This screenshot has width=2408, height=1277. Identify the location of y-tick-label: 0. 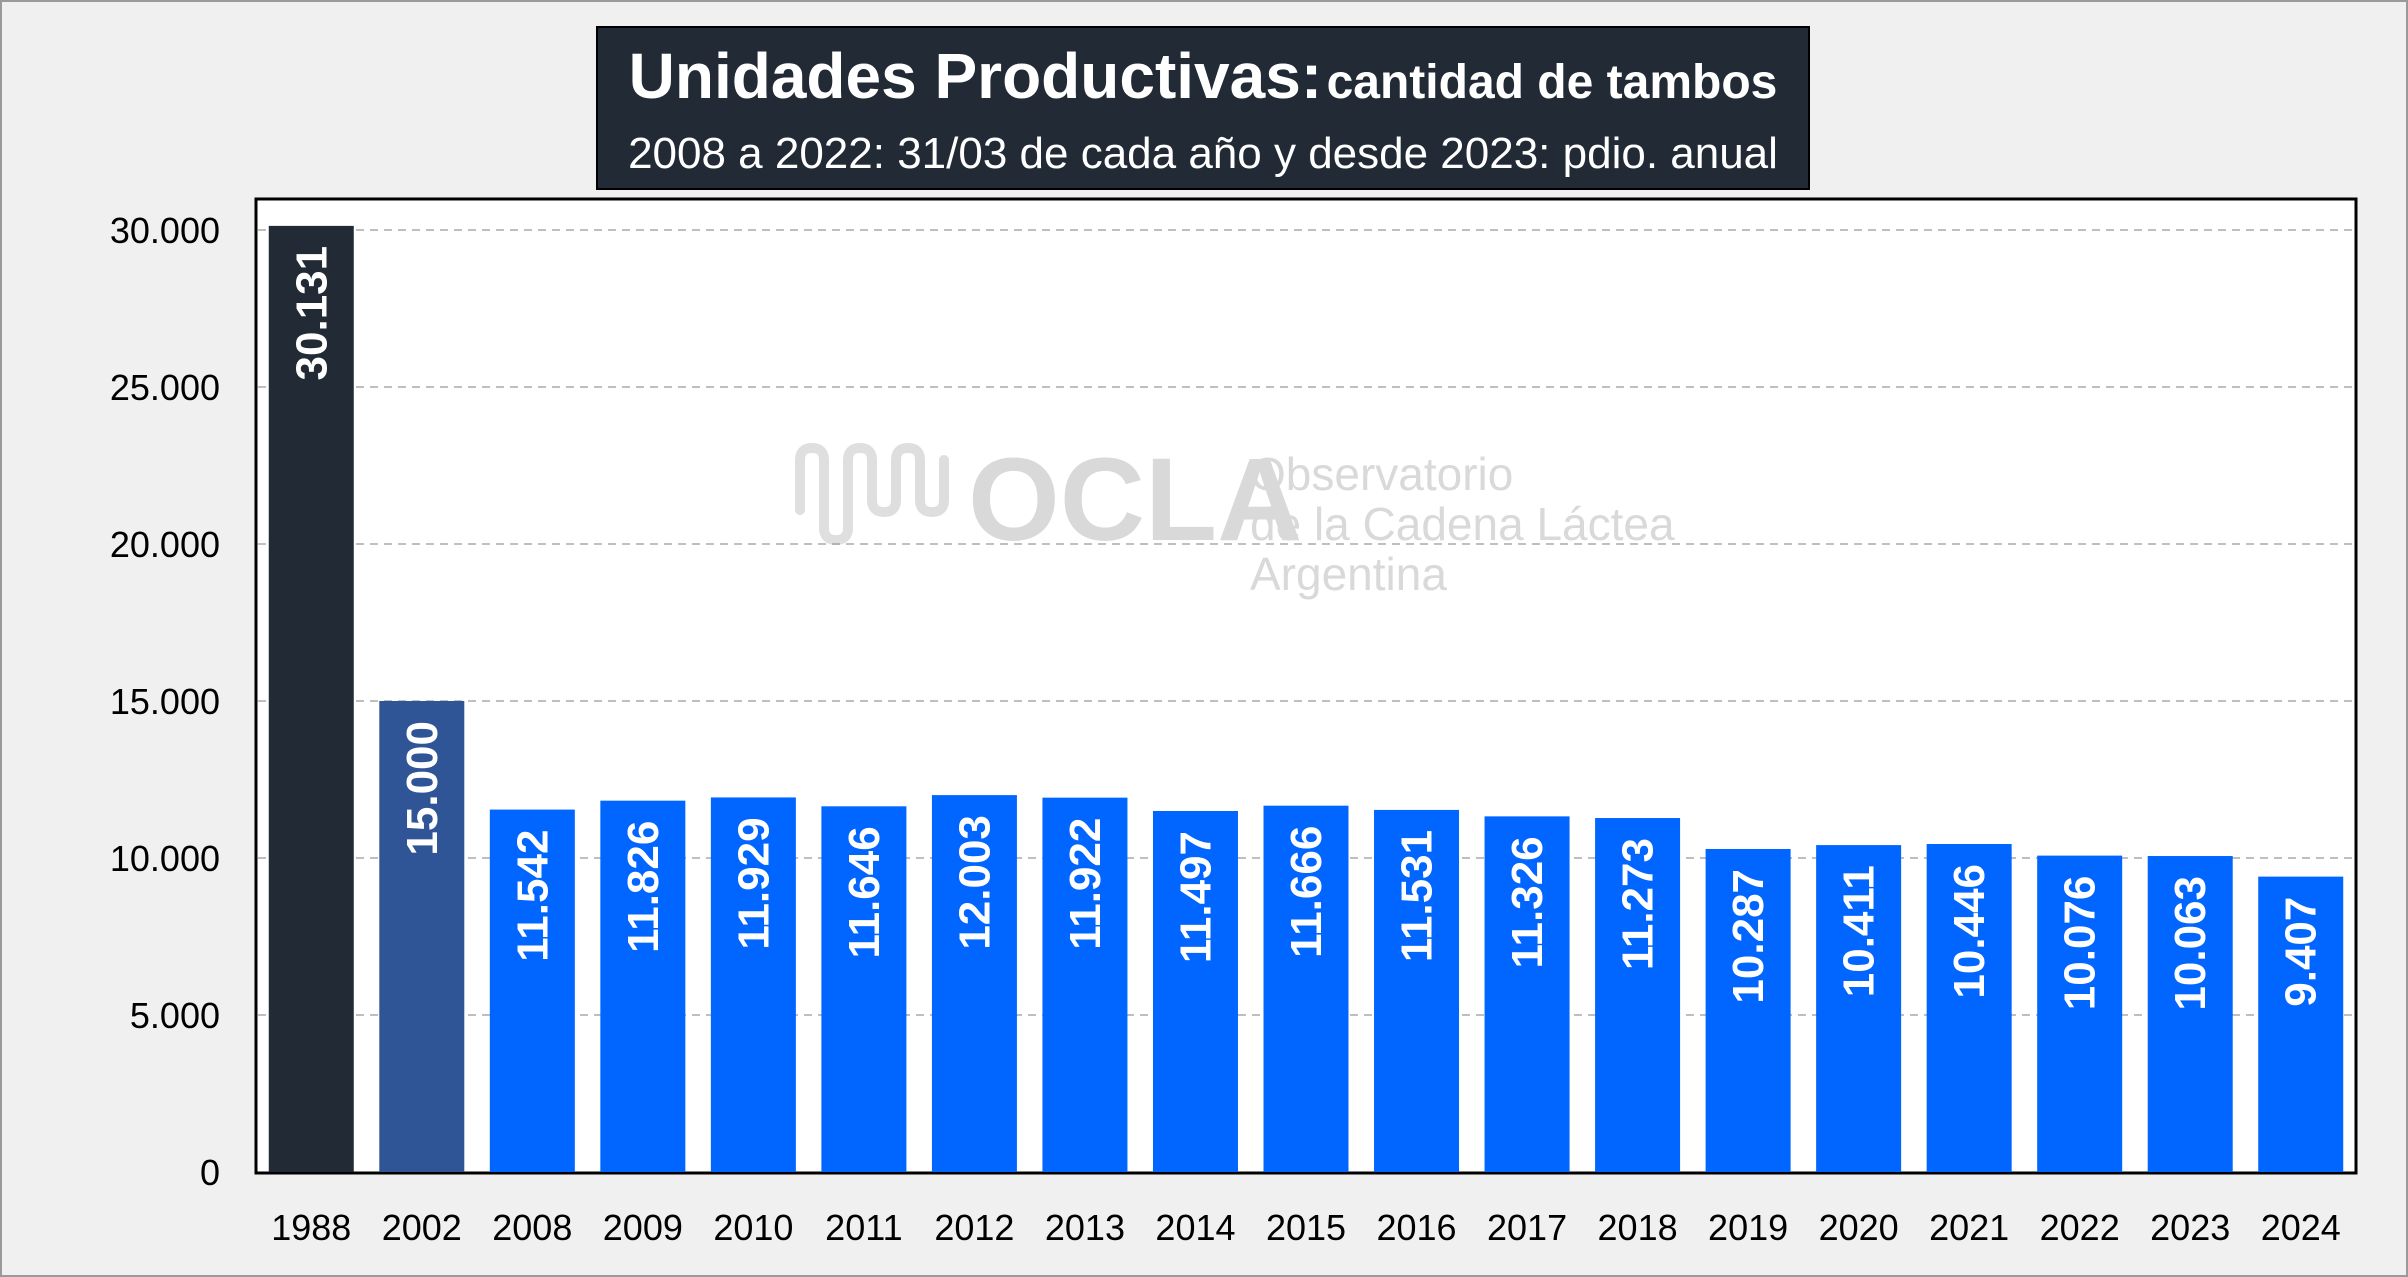
(210, 1172).